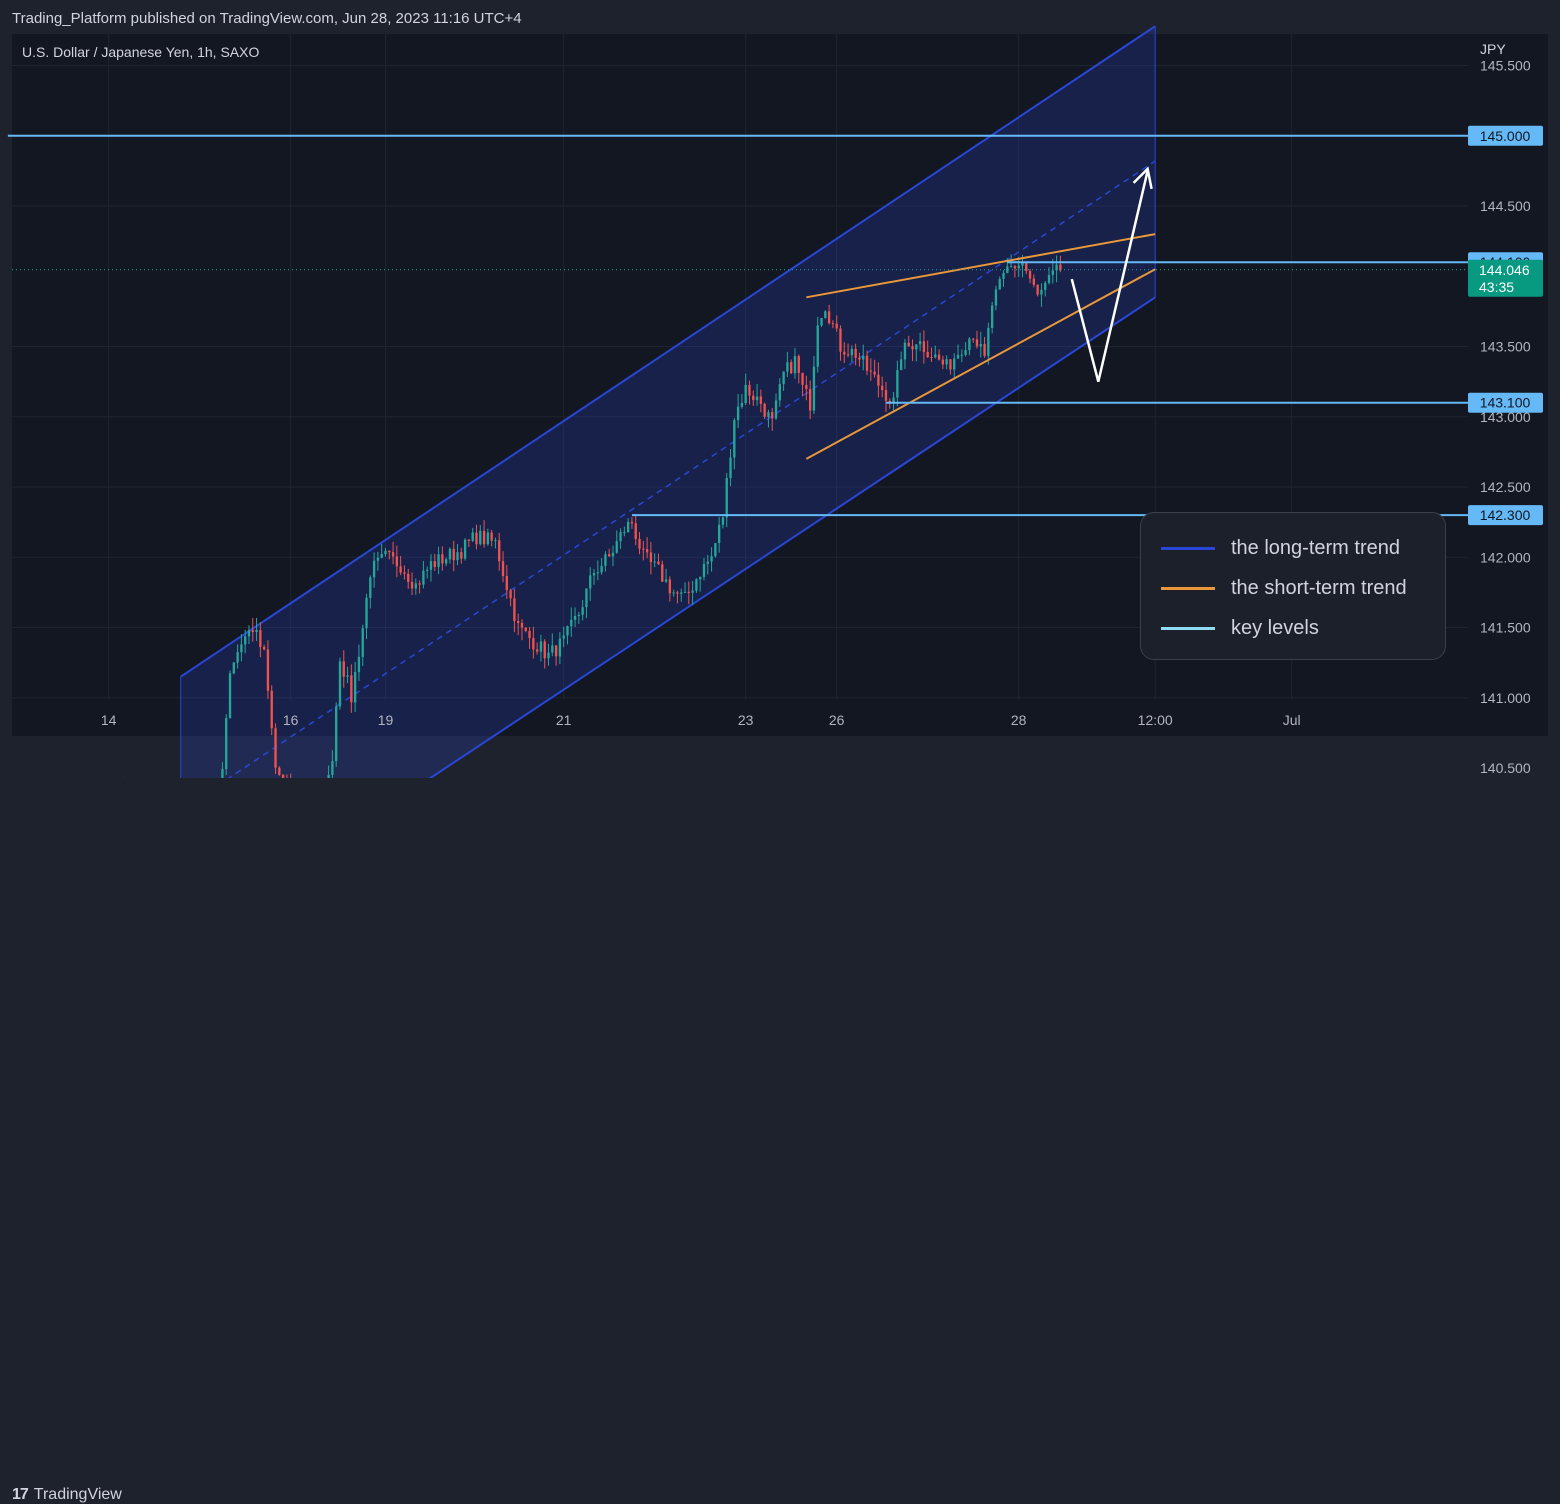 This screenshot has width=1560, height=1504. What do you see at coordinates (1275, 628) in the screenshot?
I see `legend-label-key-levels: key levels` at bounding box center [1275, 628].